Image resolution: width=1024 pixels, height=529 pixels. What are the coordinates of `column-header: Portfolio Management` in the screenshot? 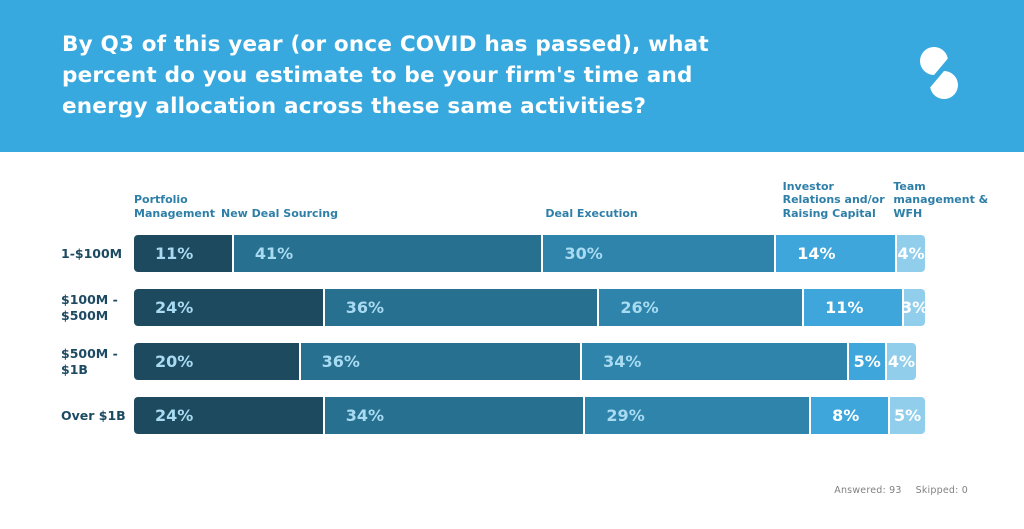 It's located at (174, 206).